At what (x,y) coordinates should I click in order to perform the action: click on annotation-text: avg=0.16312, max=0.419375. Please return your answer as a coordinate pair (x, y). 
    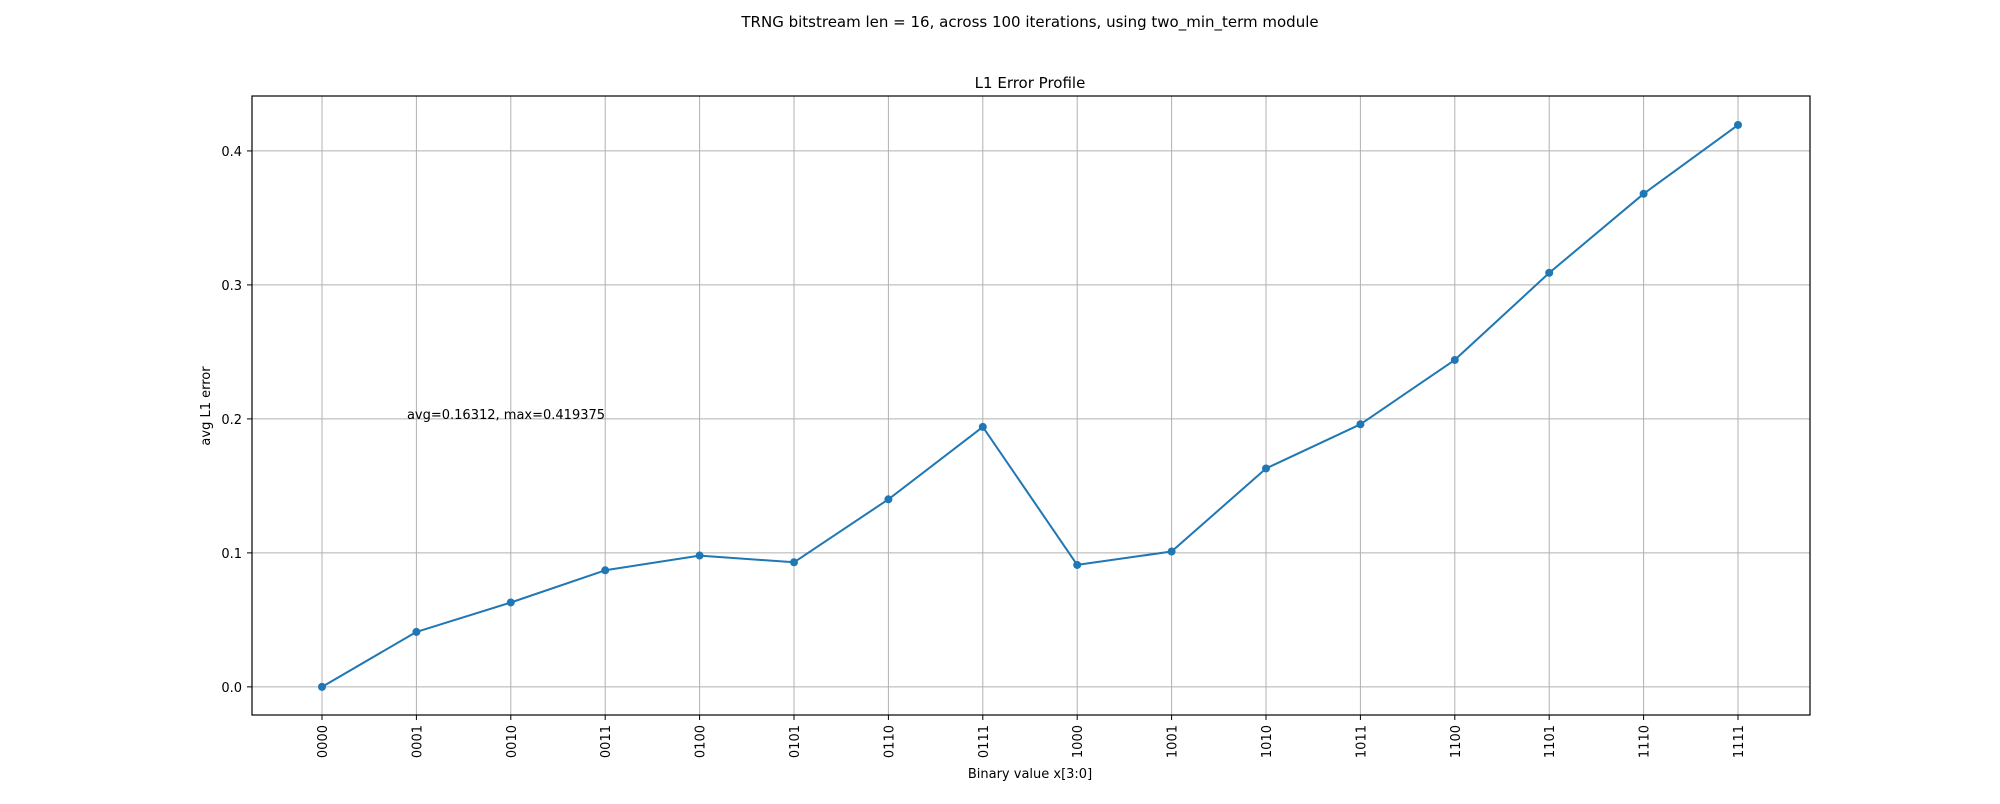
    Looking at the image, I should click on (506, 415).